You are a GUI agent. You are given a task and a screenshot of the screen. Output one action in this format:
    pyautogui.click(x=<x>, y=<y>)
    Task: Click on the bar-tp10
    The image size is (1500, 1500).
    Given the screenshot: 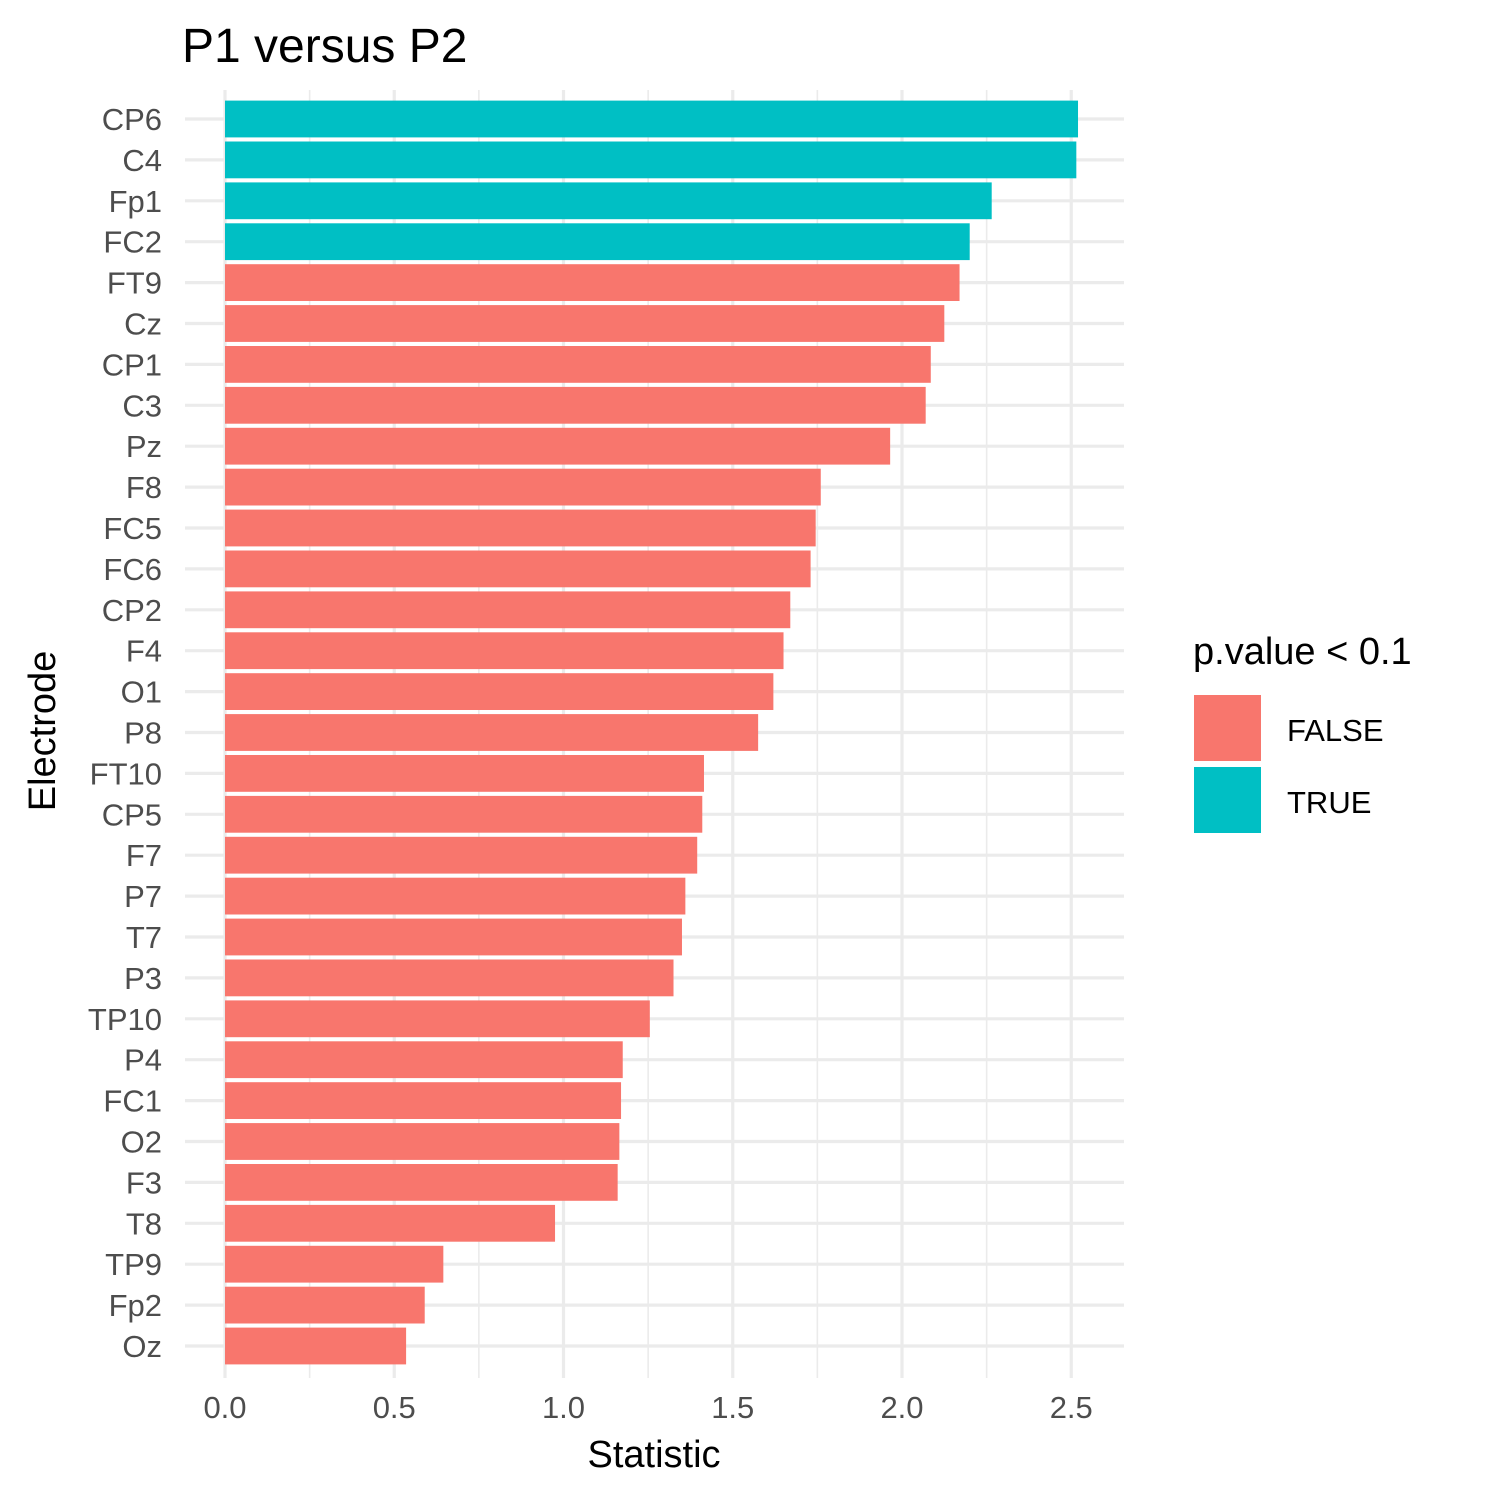 What is the action you would take?
    pyautogui.click(x=437, y=1019)
    